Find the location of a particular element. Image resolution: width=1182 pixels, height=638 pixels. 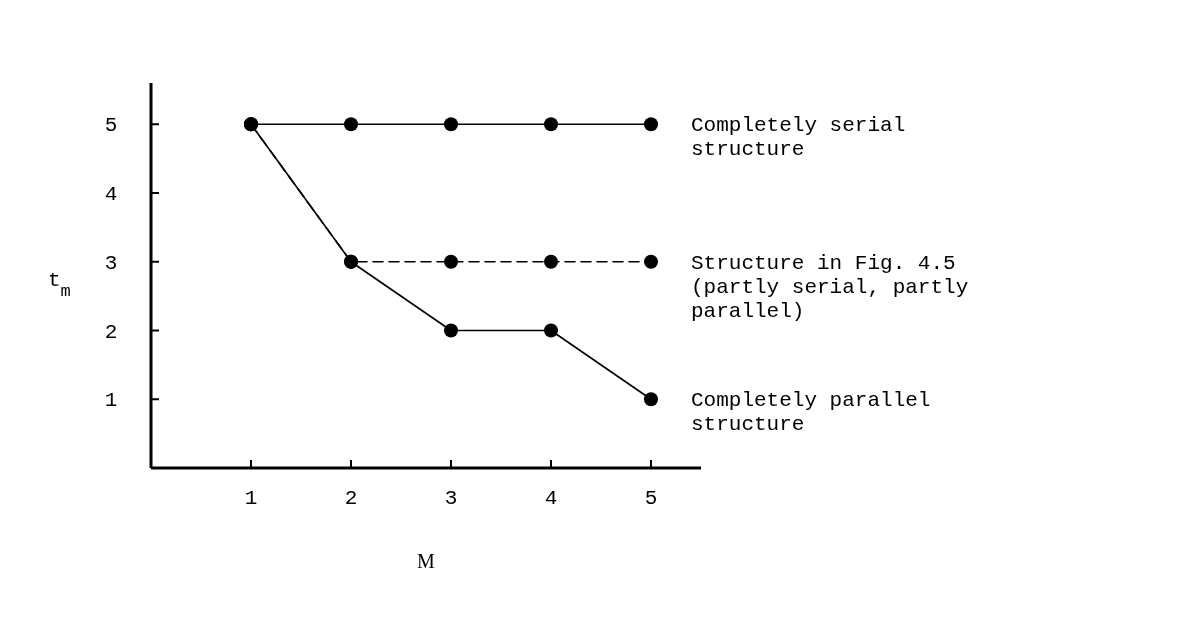

x-tick-label: 2 is located at coordinates (351, 498).